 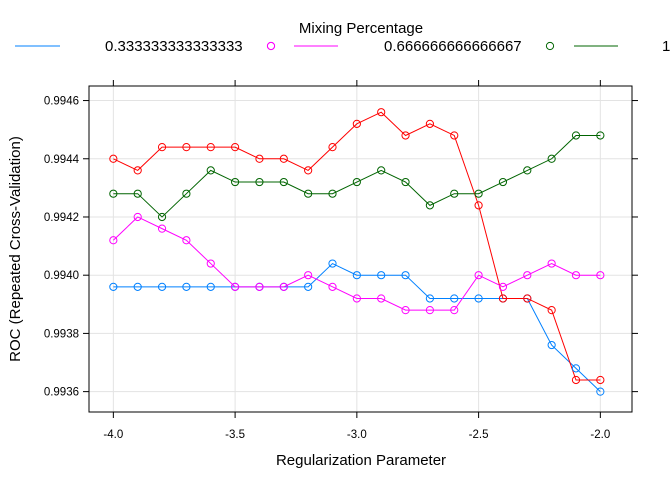 I want to click on x-tick-label: -4.0, so click(x=113, y=435).